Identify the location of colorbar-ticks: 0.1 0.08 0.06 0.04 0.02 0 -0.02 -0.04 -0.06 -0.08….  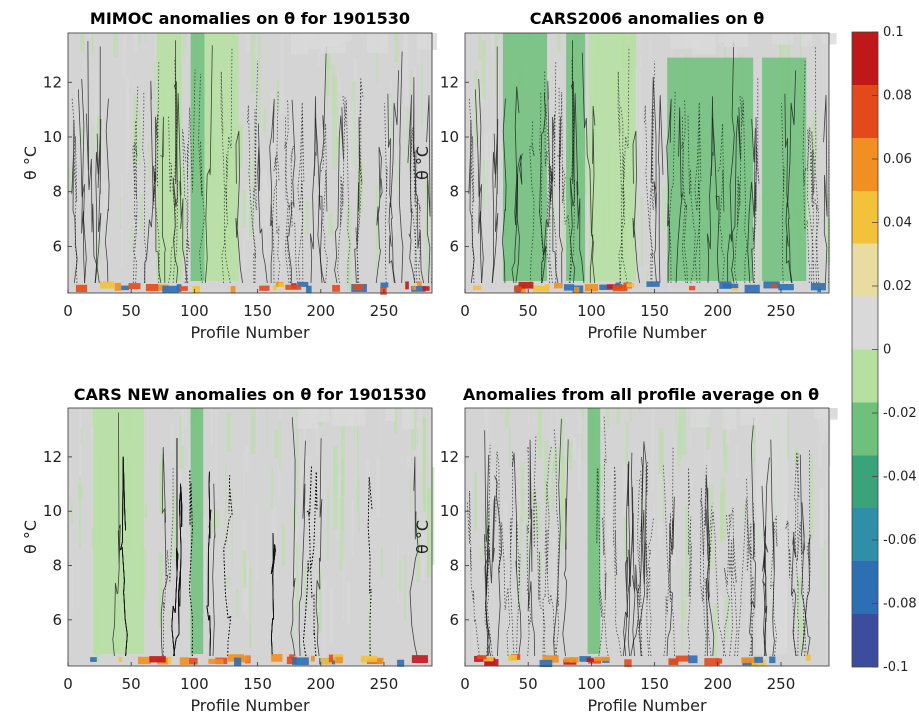
(894, 350).